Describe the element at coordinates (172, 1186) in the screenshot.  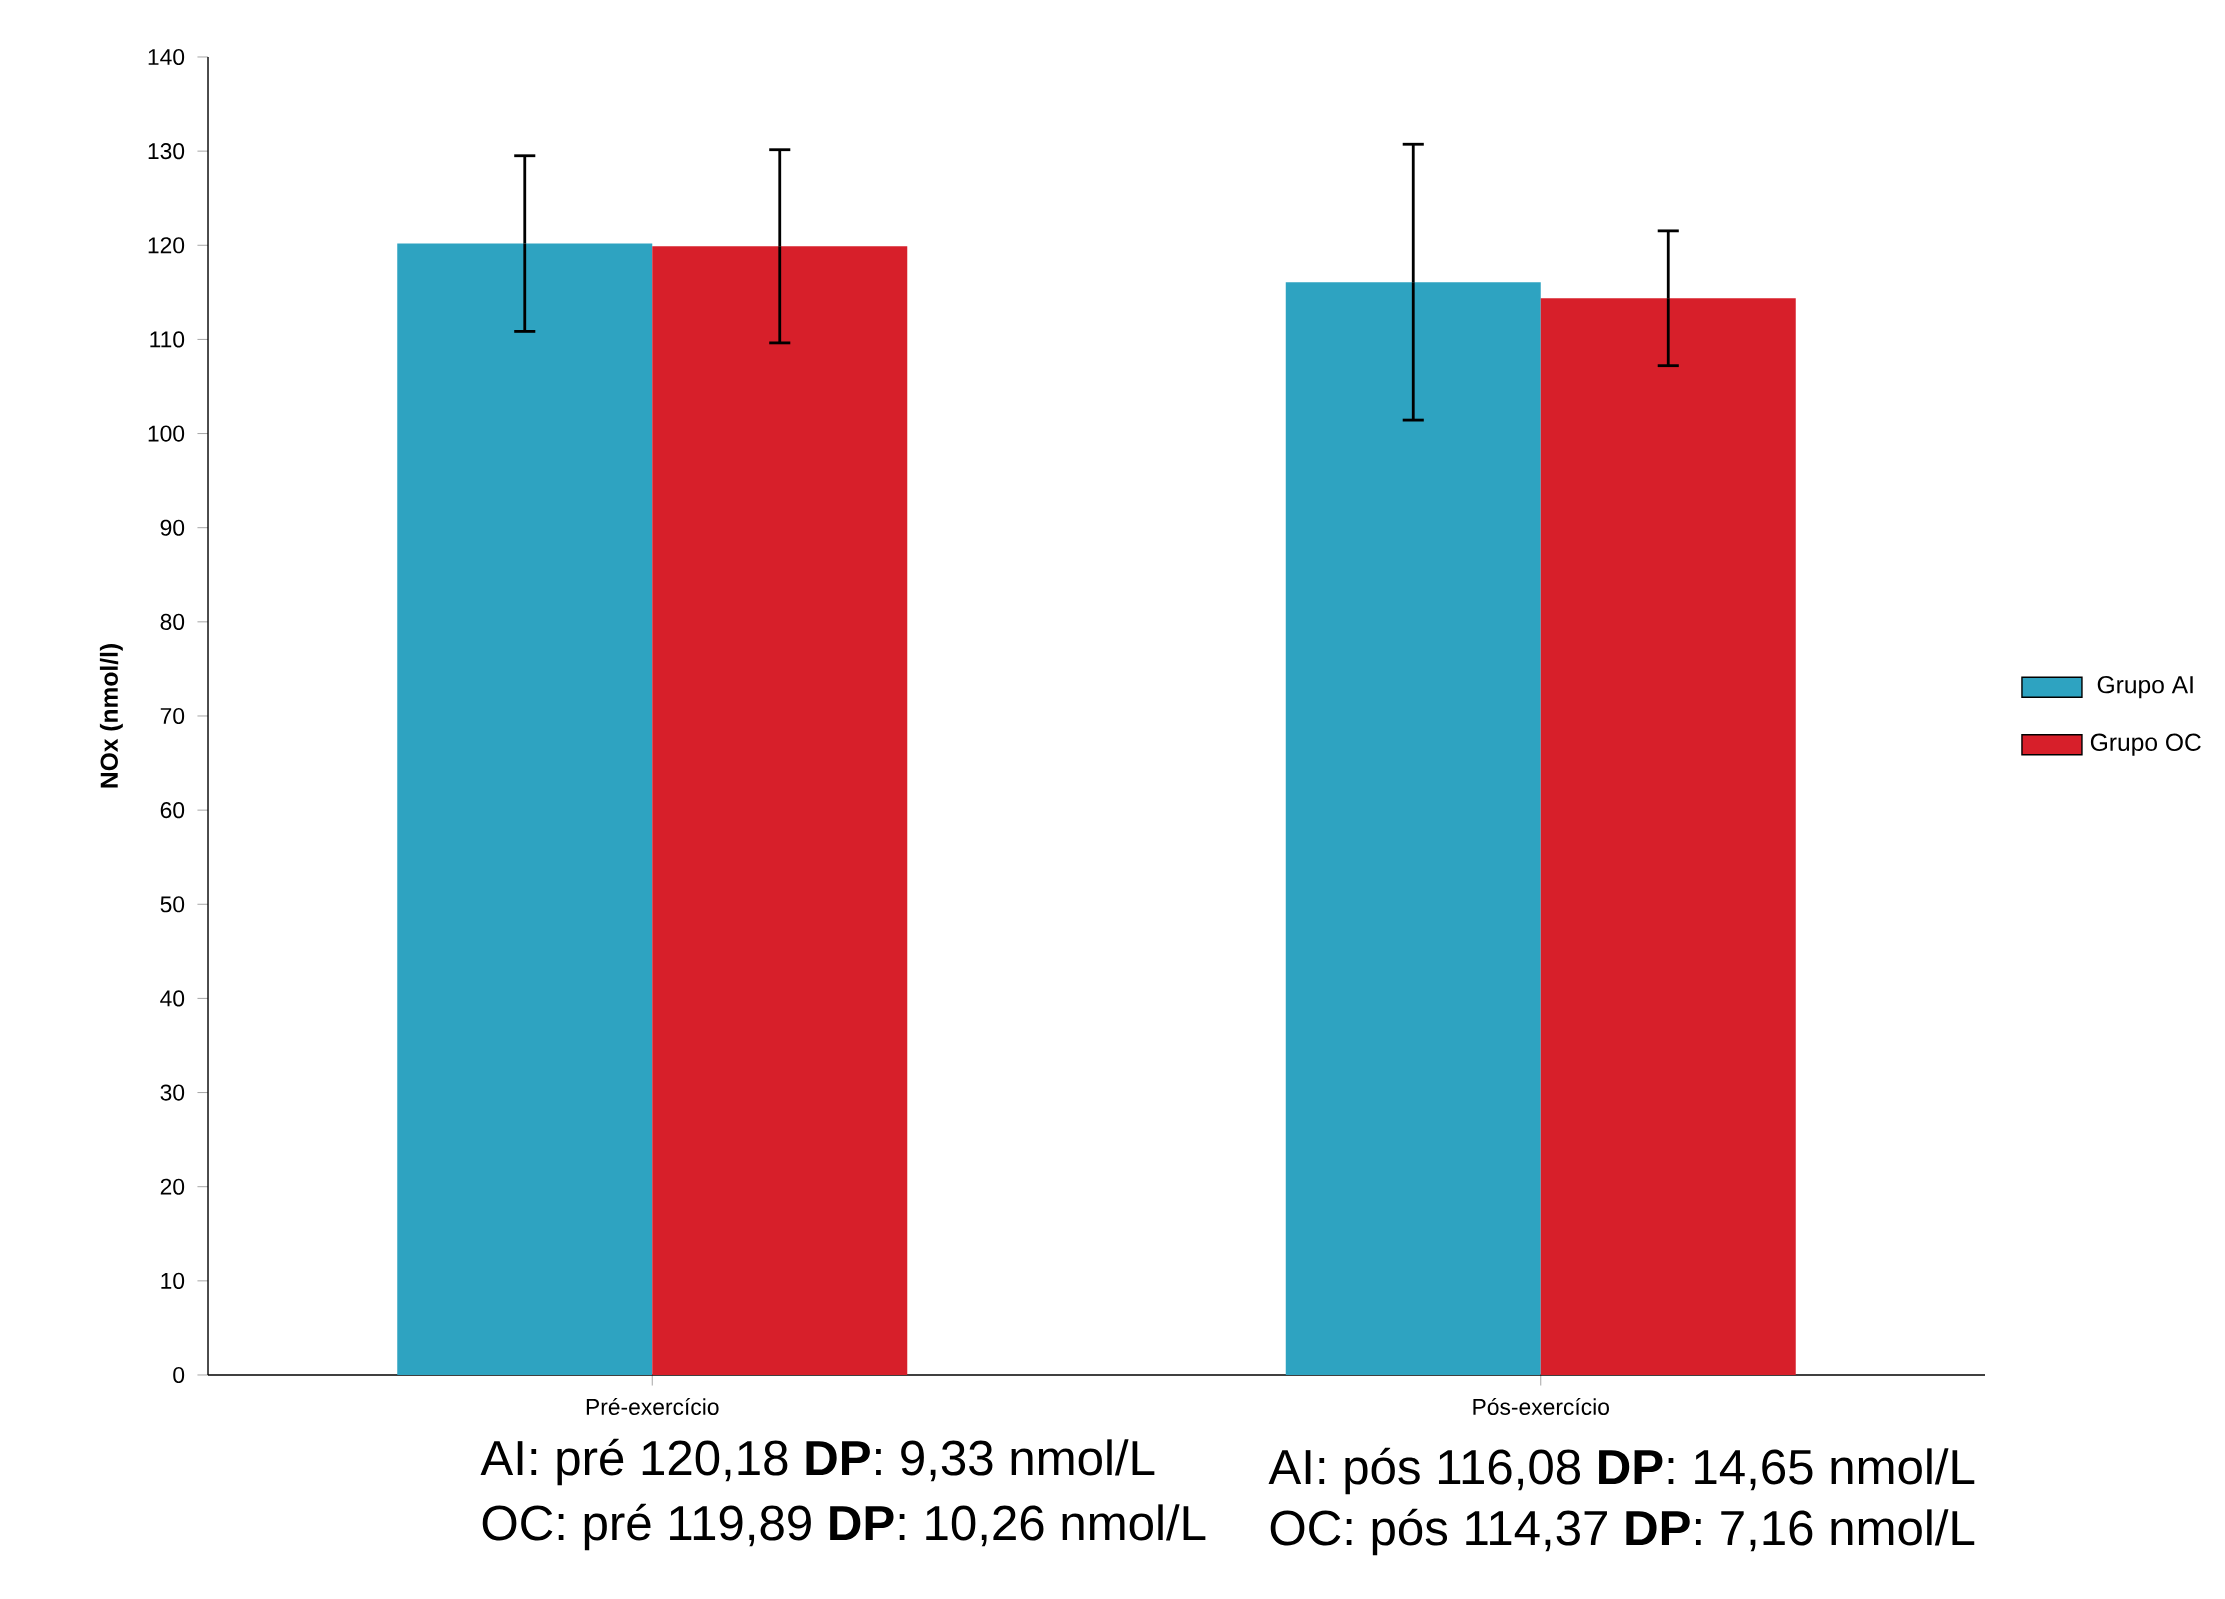
I see `y-tick-label: 20` at that location.